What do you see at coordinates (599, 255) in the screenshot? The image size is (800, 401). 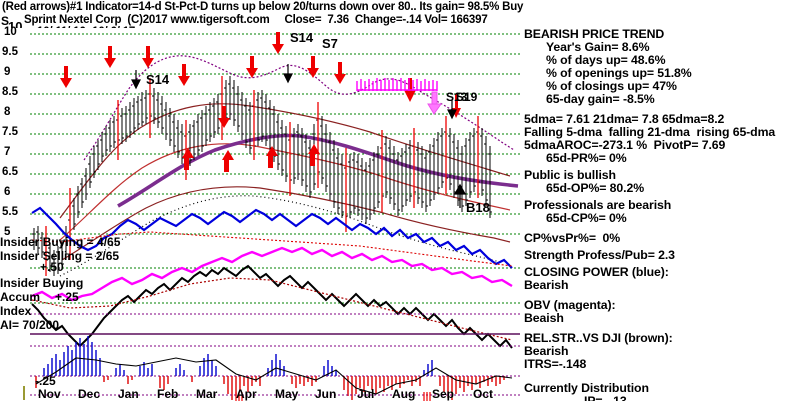 I see `strength-ratio: Strength Profess/Pub= 2.3` at bounding box center [599, 255].